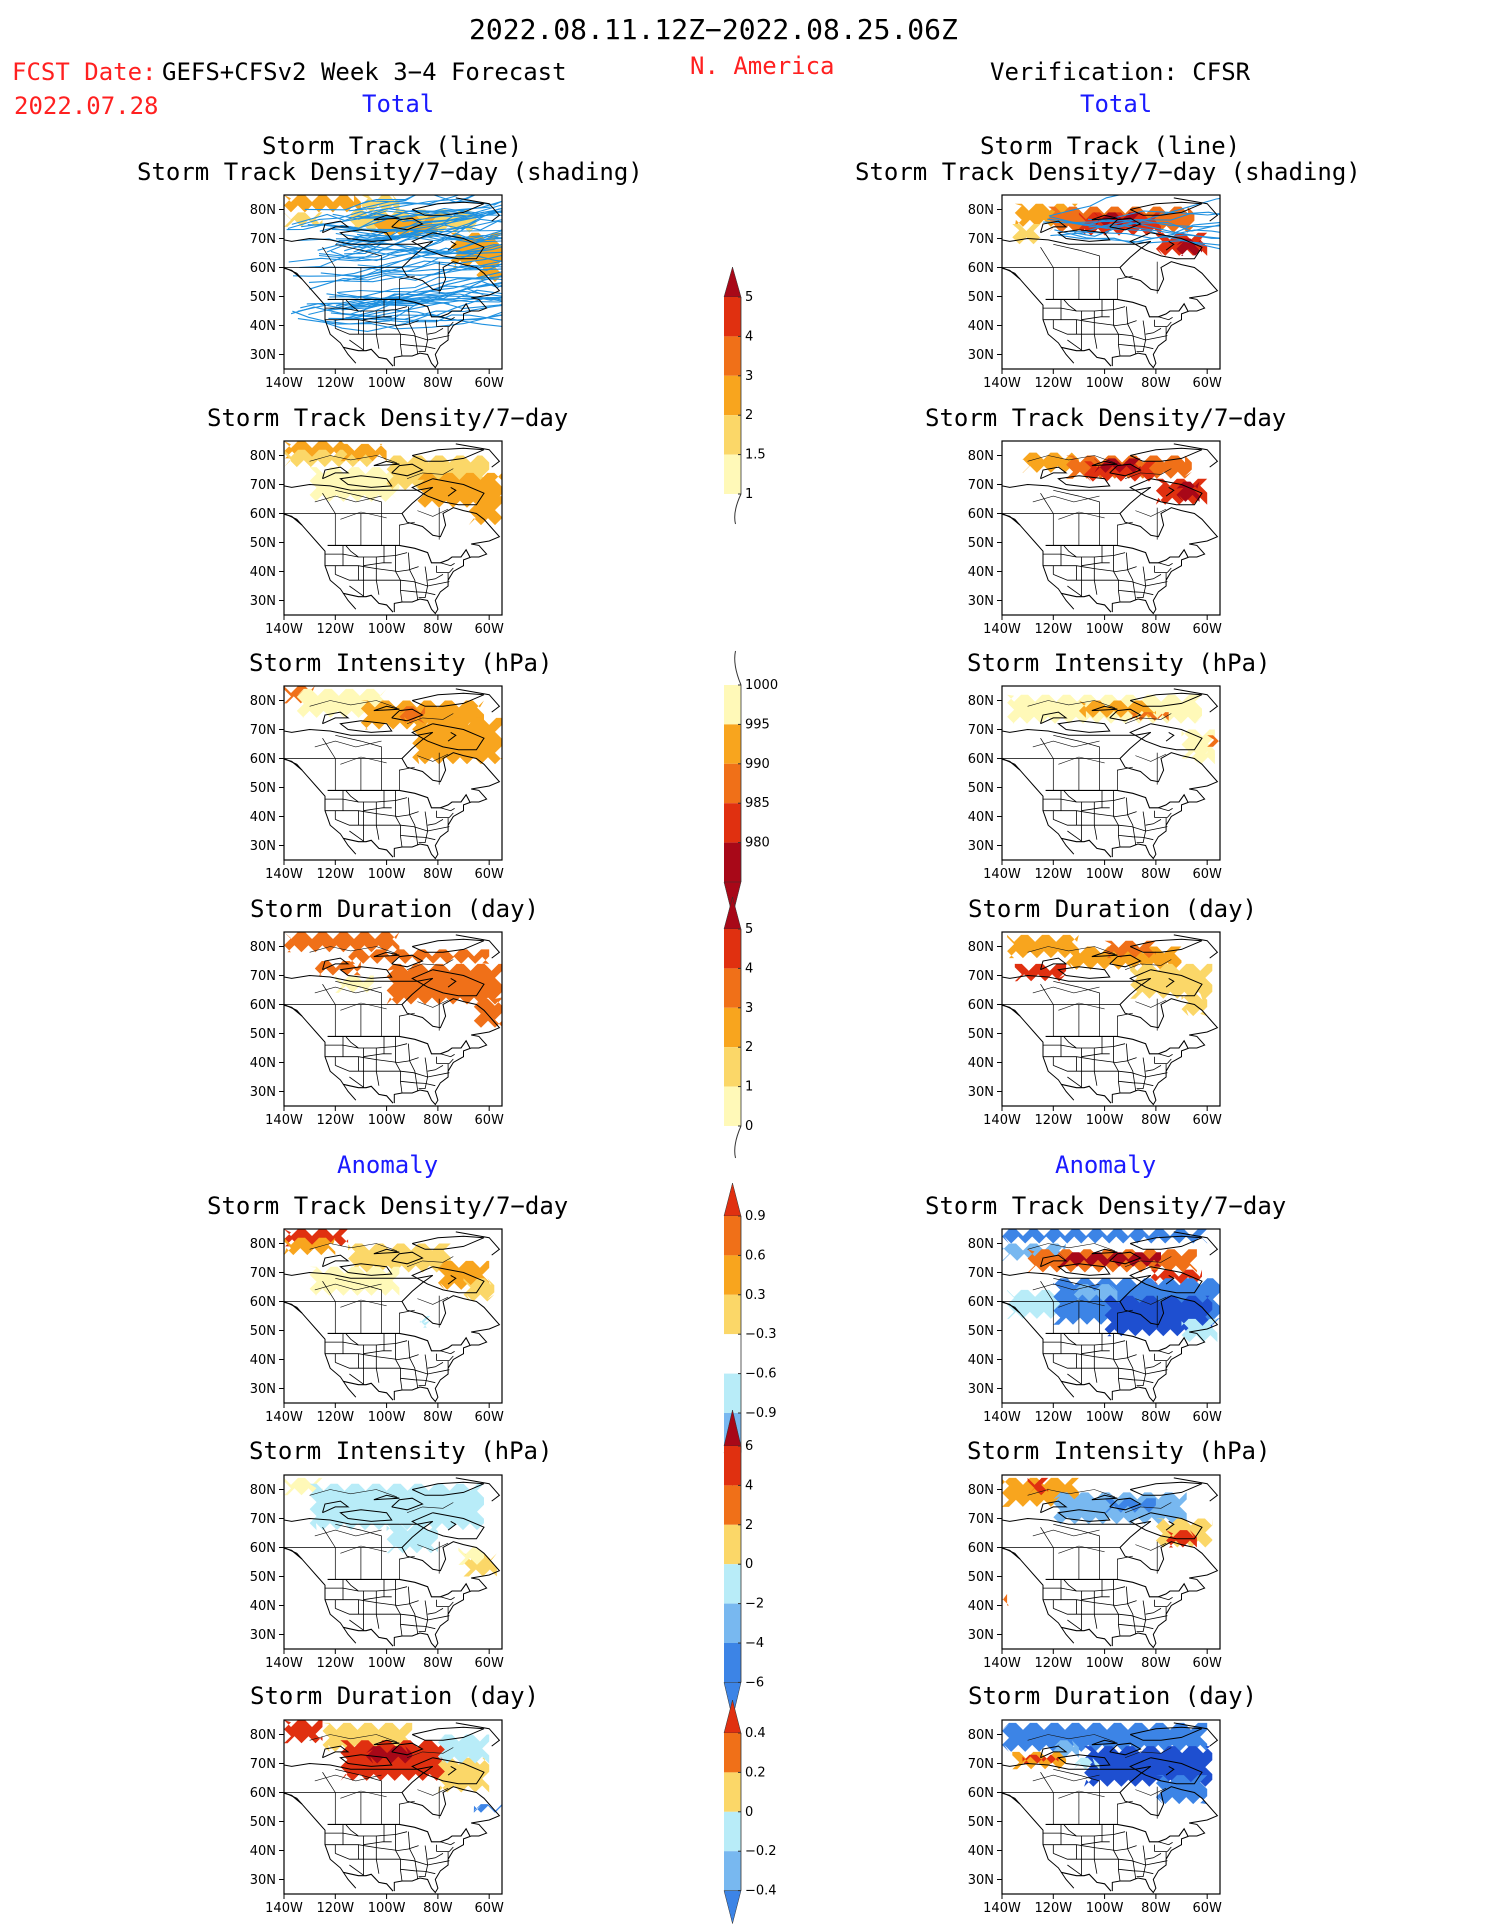 This screenshot has height=1925, width=1487. What do you see at coordinates (401, 1451) in the screenshot?
I see `panel-title-intensity-anom-left: Storm Intensity (hPa)` at bounding box center [401, 1451].